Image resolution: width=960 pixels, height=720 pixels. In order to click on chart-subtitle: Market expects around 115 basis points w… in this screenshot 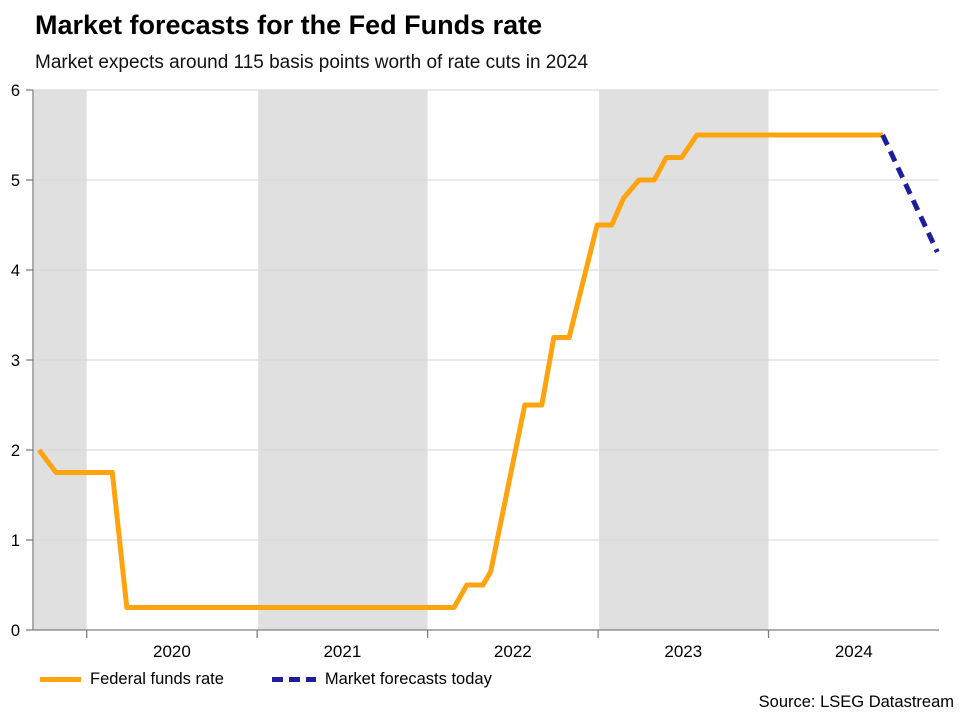, I will do `click(312, 62)`.